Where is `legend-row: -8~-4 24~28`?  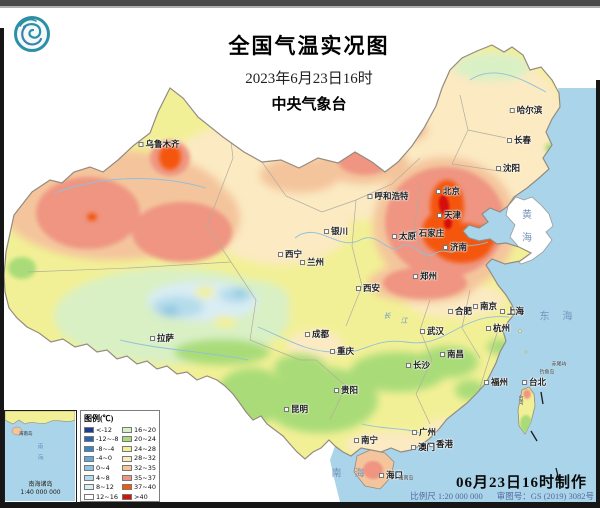 legend-row: -8~-4 24~28 is located at coordinates (120, 449).